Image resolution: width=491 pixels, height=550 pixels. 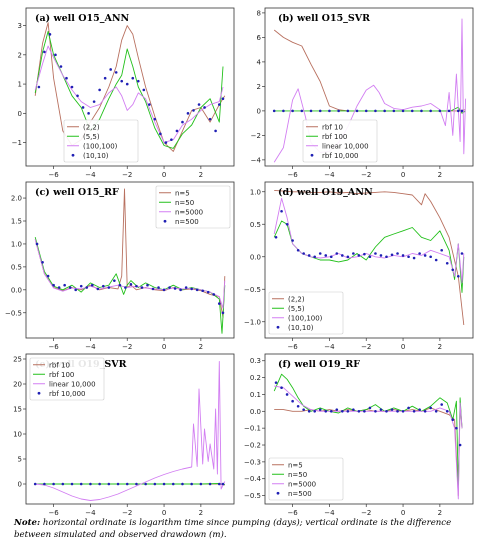 What do you see at coordinates (91, 127) in the screenshot?
I see `legend-label: (2,2)` at bounding box center [91, 127].